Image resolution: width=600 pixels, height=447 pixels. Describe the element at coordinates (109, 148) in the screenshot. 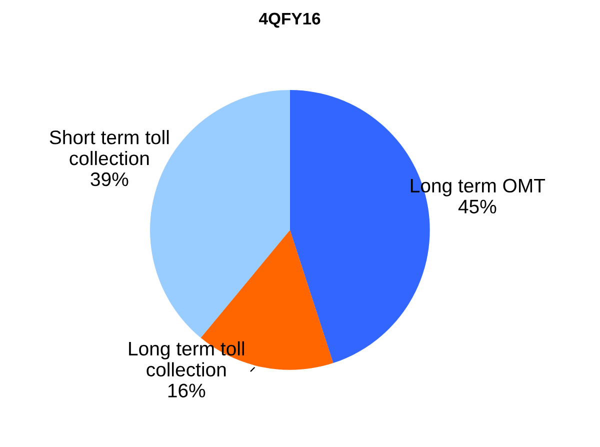

I see `slice-label: Short term toll collection` at that location.